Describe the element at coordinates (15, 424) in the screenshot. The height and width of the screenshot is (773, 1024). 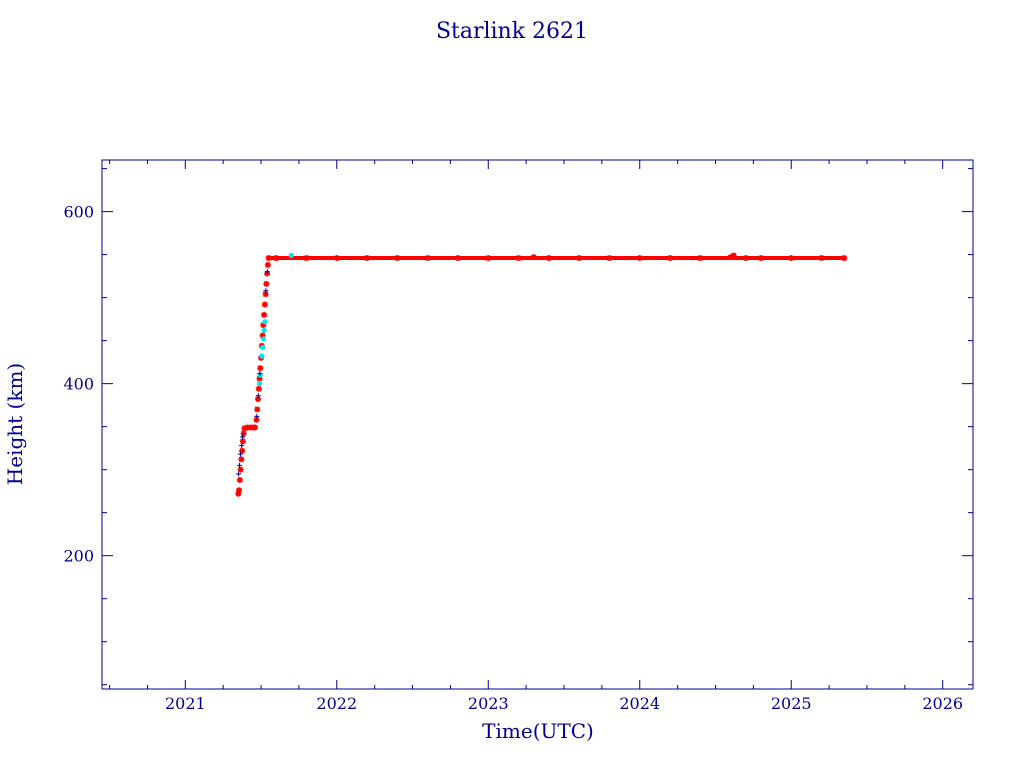
I see `y-axis-label: Height (km)` at that location.